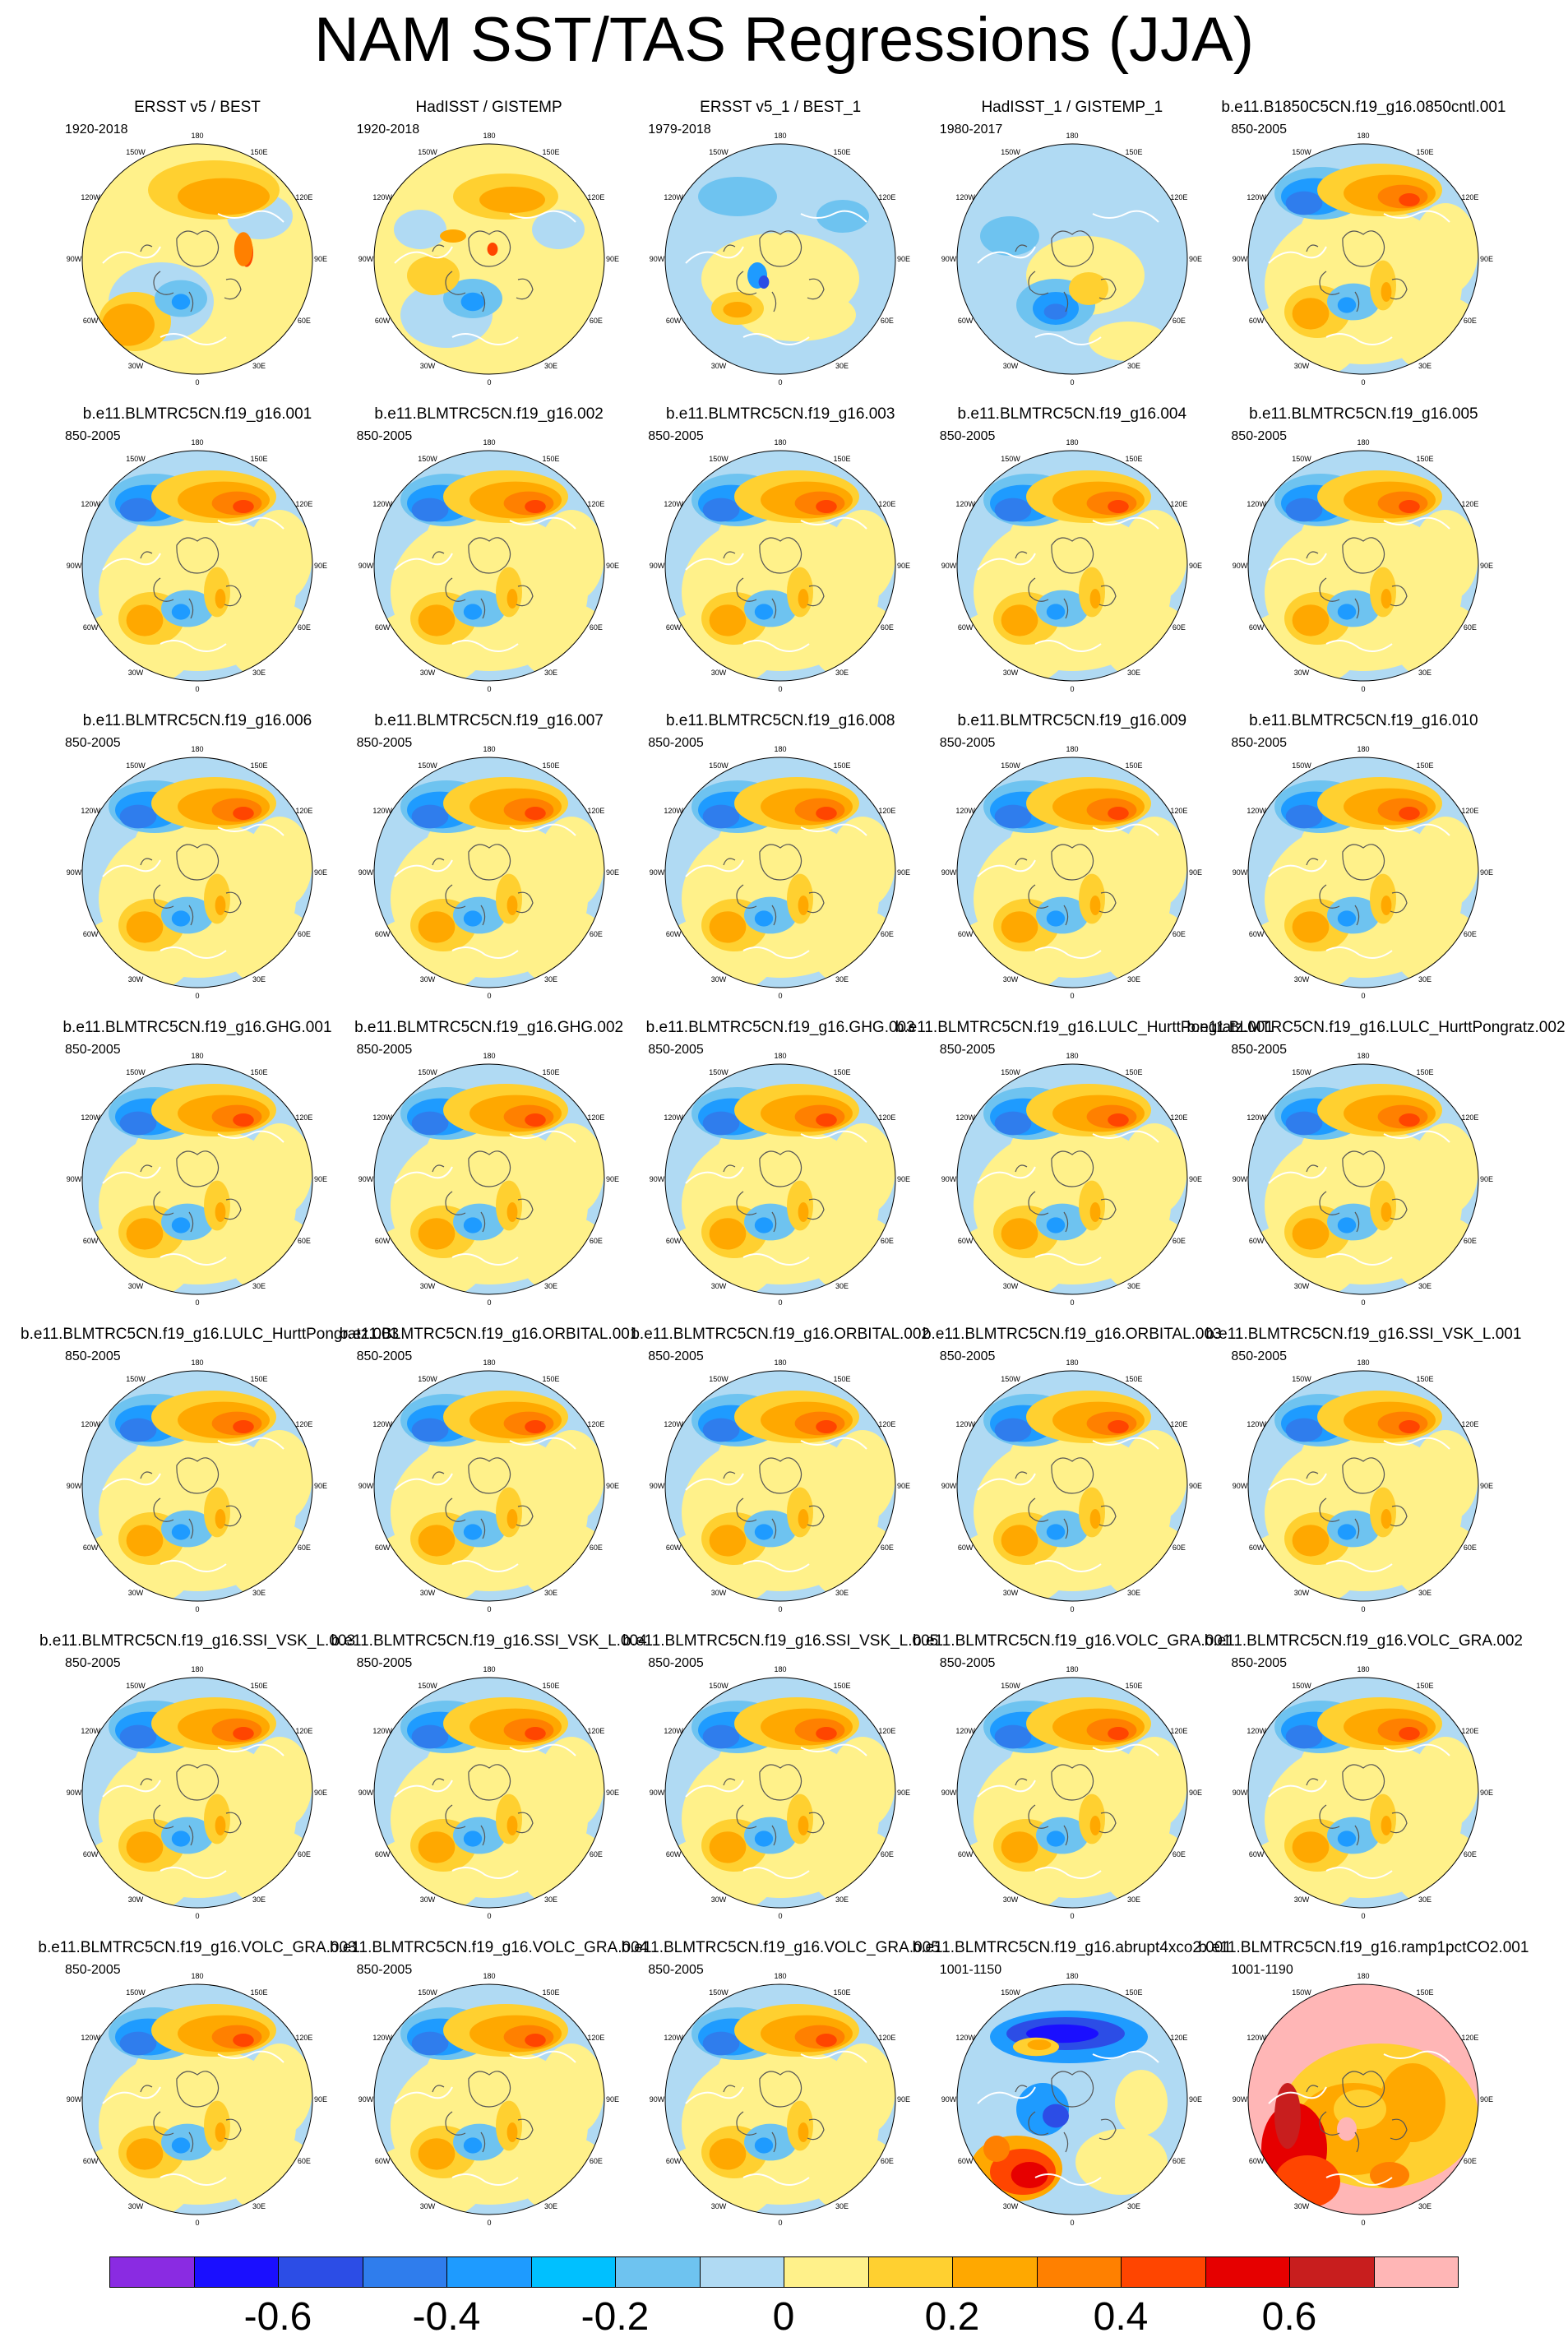  Describe the element at coordinates (780, 720) in the screenshot. I see `panel-title: b.e11.BLMTRC5CN.f19_g16.008` at that location.